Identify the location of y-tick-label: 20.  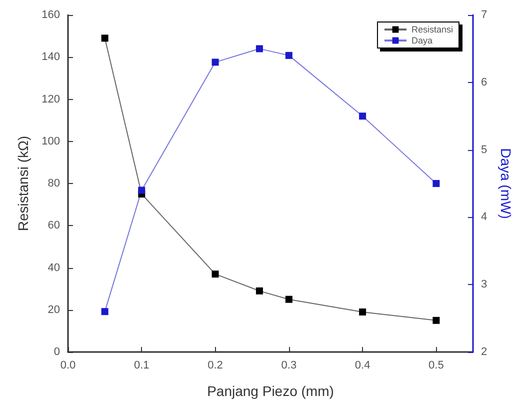
(54, 310).